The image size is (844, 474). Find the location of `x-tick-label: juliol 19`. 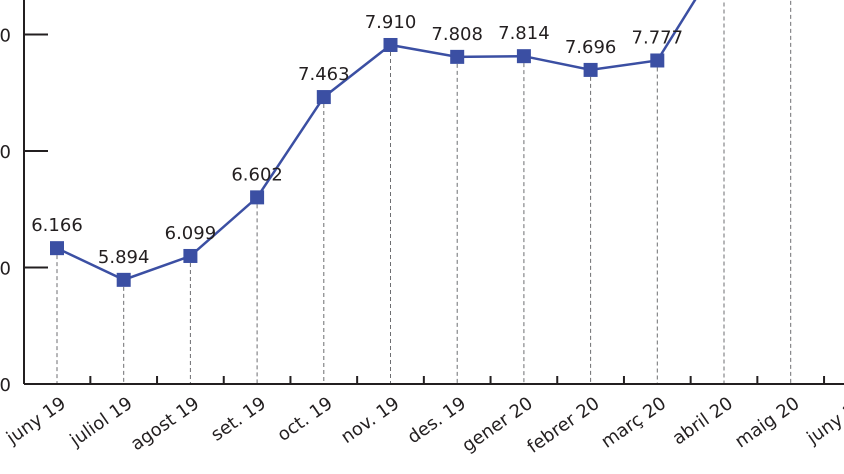

x-tick-label: juliol 19 is located at coordinates (100, 422).